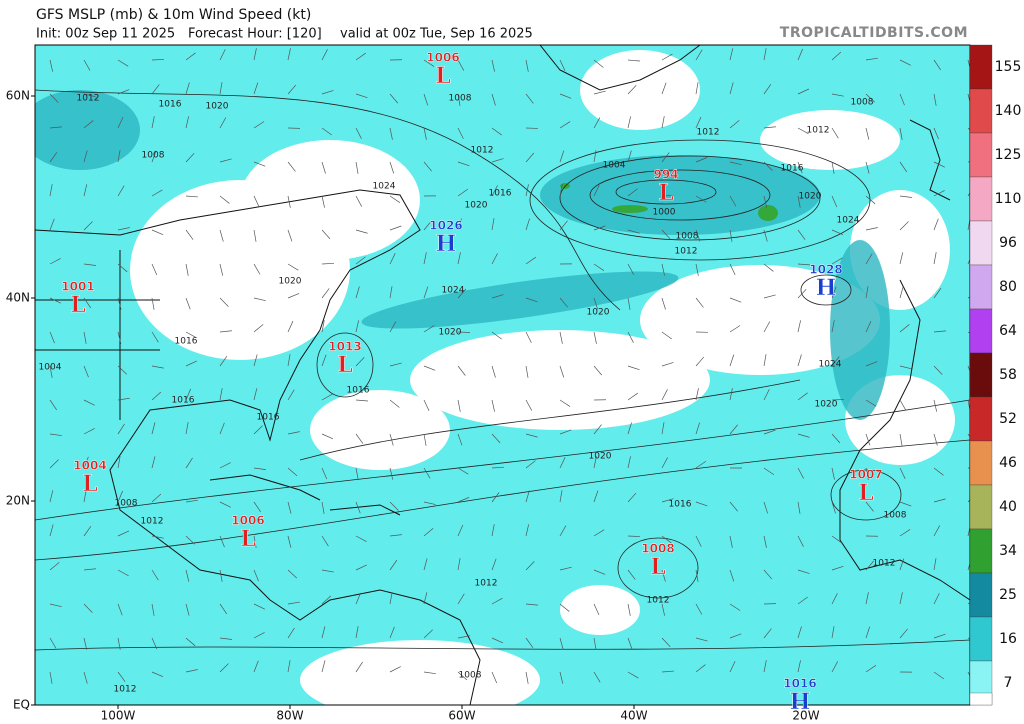  Describe the element at coordinates (18, 501) in the screenshot. I see `lat-label: 20N` at that location.